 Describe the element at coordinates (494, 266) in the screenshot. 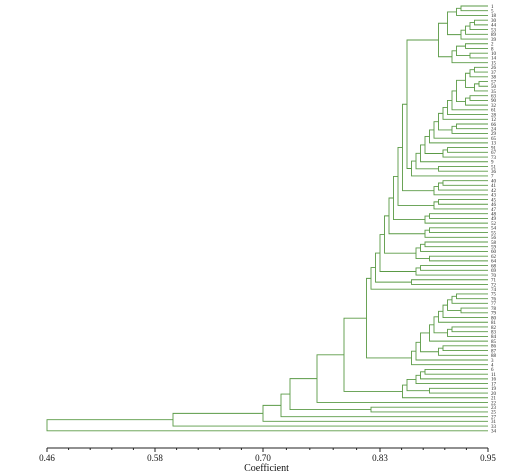

I see `leaf-label: 68` at that location.